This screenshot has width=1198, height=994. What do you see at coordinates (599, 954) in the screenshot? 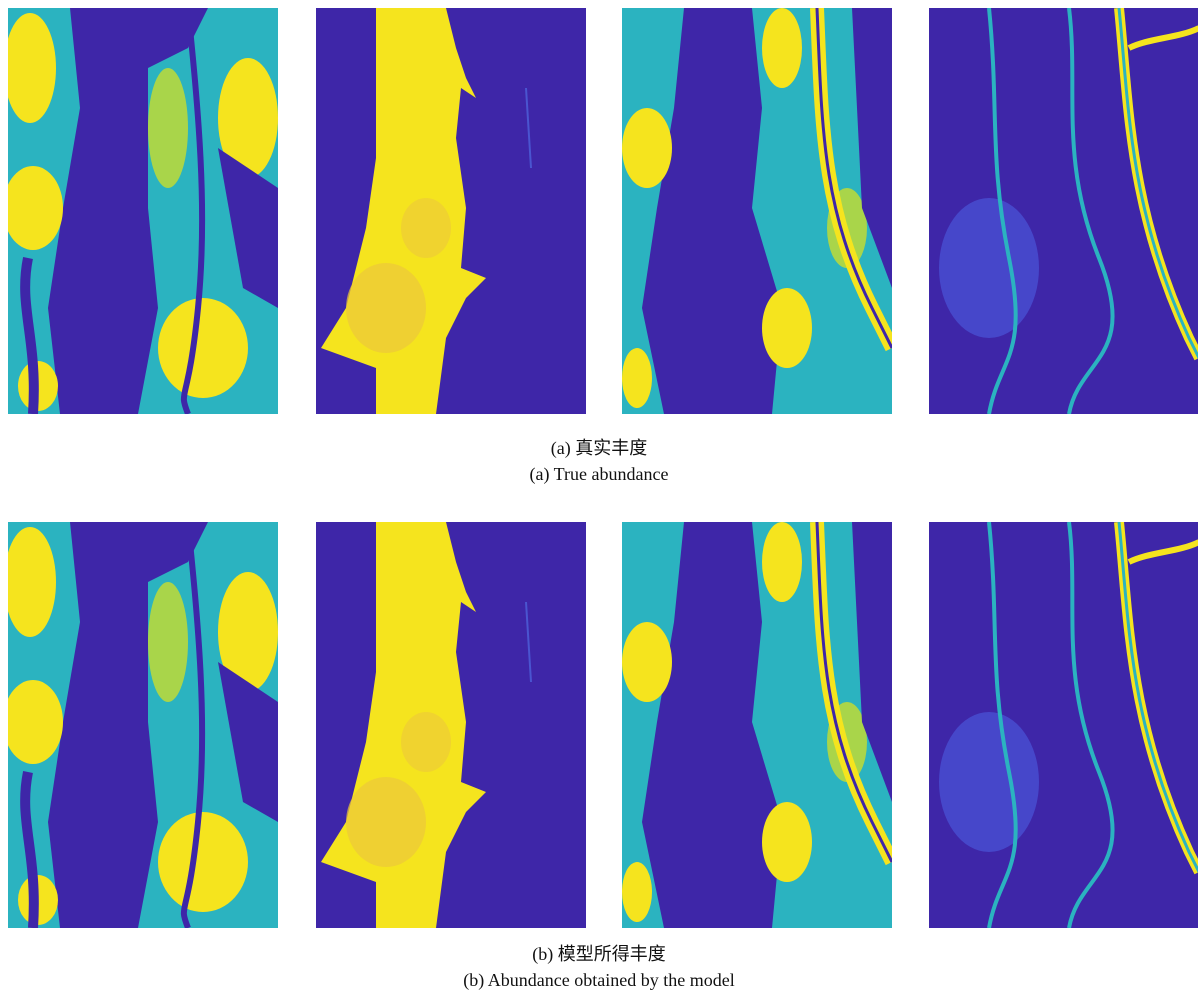
I see `caption-zh: (b) 模型所得丰度` at bounding box center [599, 954].